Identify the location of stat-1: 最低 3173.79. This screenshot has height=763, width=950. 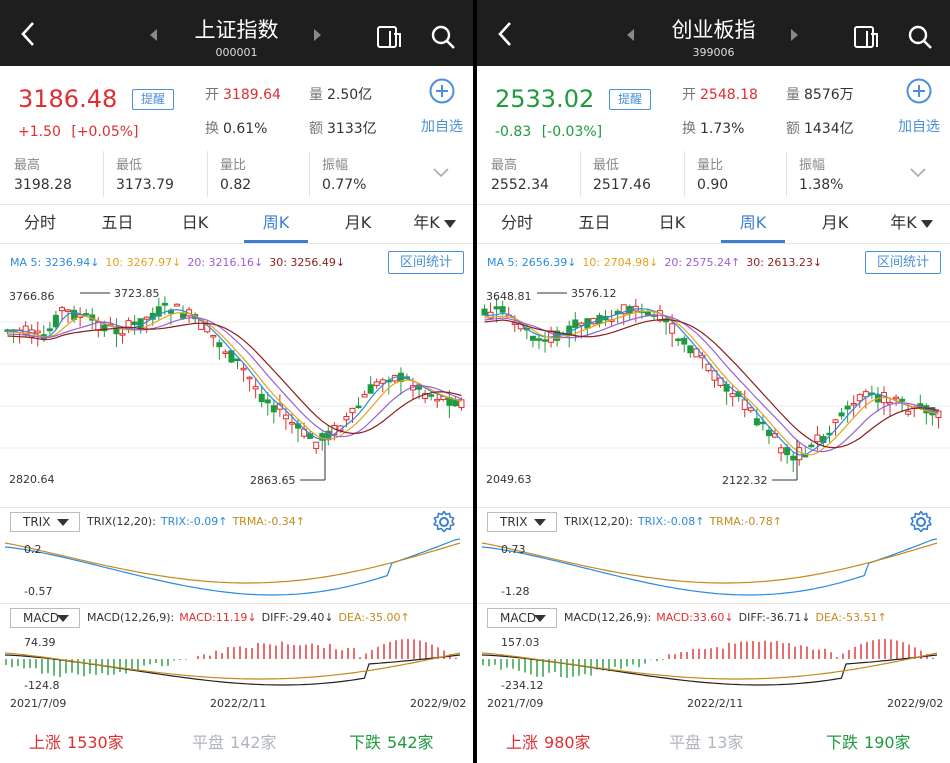
(153, 174).